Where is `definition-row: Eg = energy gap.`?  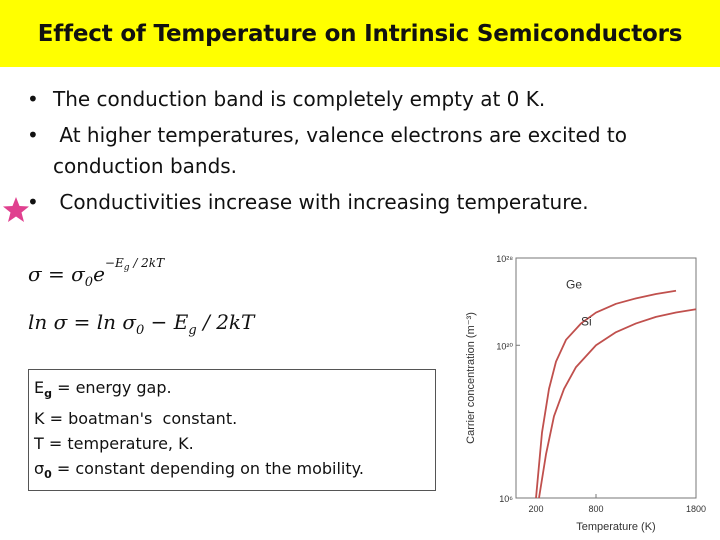
definition-row: Eg = energy gap. is located at coordinates (232, 390).